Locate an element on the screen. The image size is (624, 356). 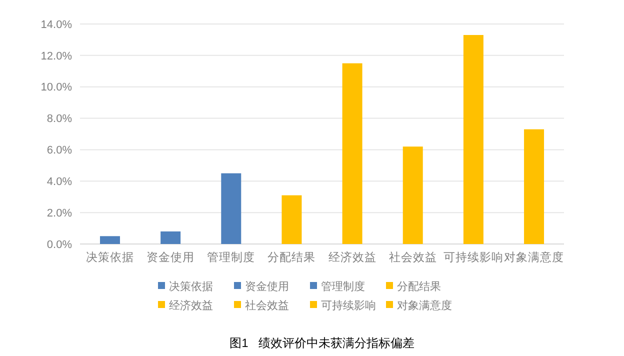
x-tick-label: 决策依据 is located at coordinates (110, 257).